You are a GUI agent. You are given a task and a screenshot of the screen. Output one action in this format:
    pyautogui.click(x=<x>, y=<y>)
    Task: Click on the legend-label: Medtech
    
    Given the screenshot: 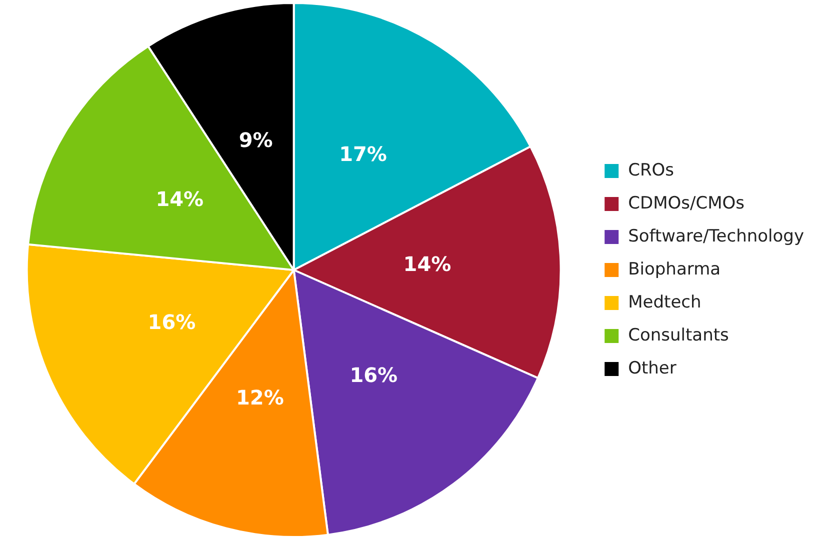 What is the action you would take?
    pyautogui.click(x=665, y=302)
    